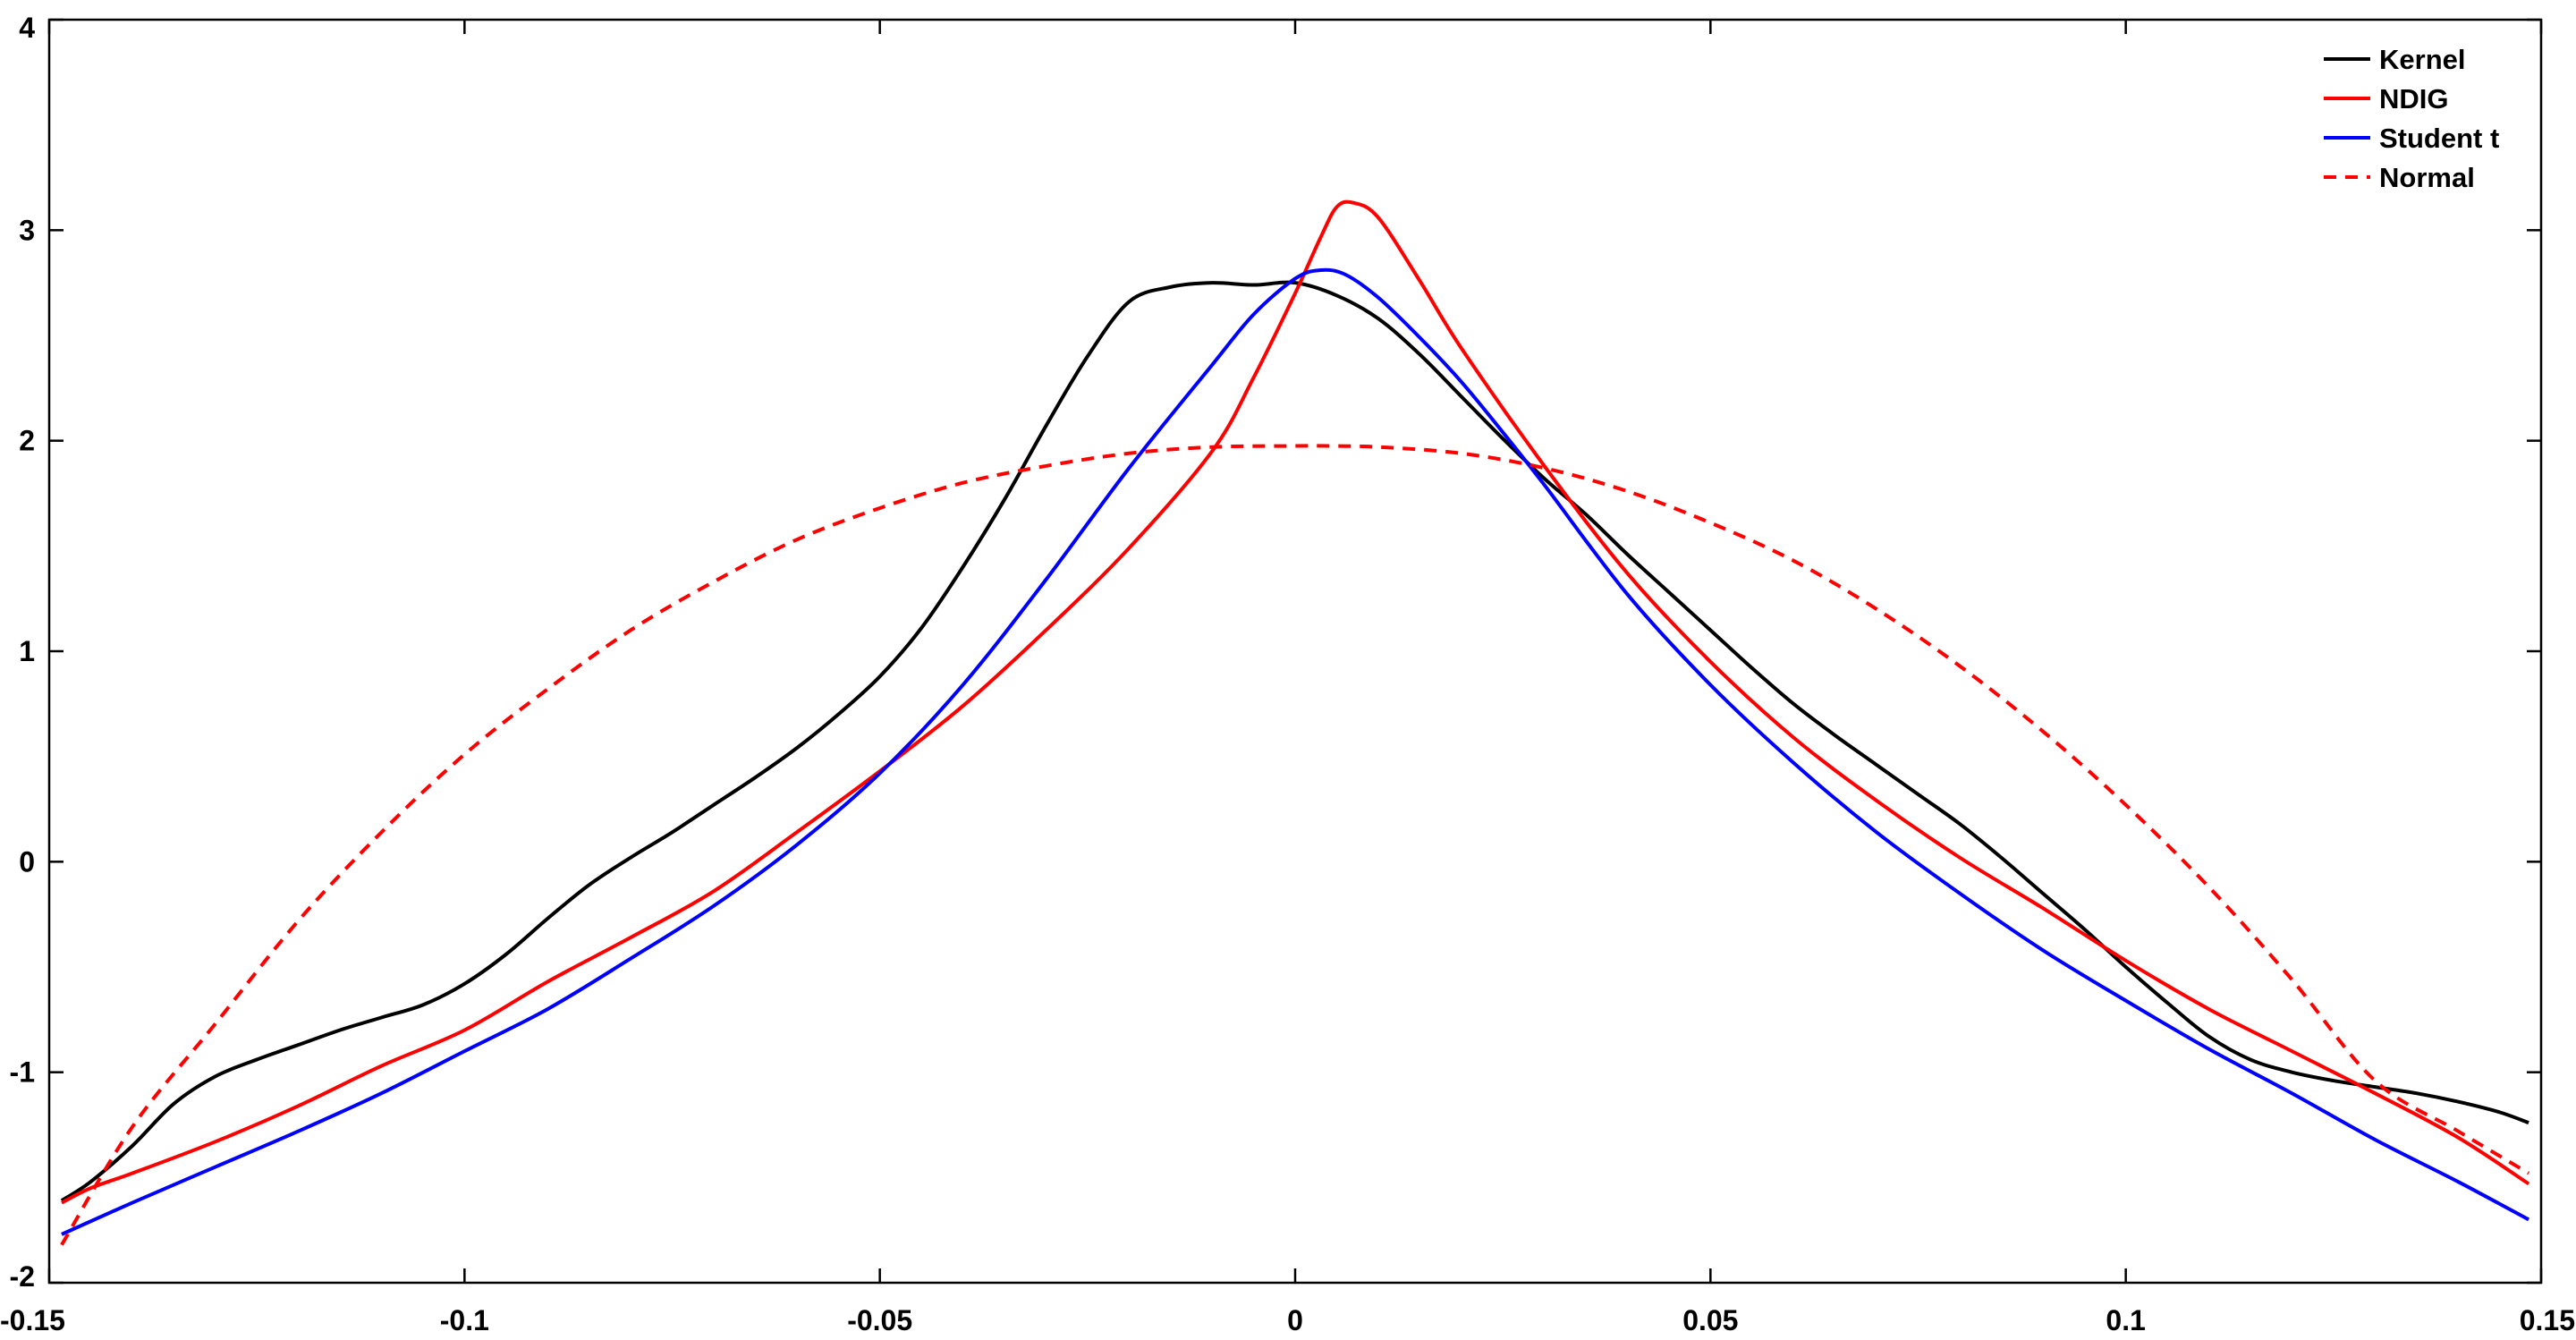  What do you see at coordinates (2439, 138) in the screenshot?
I see `legend-label: Student t` at bounding box center [2439, 138].